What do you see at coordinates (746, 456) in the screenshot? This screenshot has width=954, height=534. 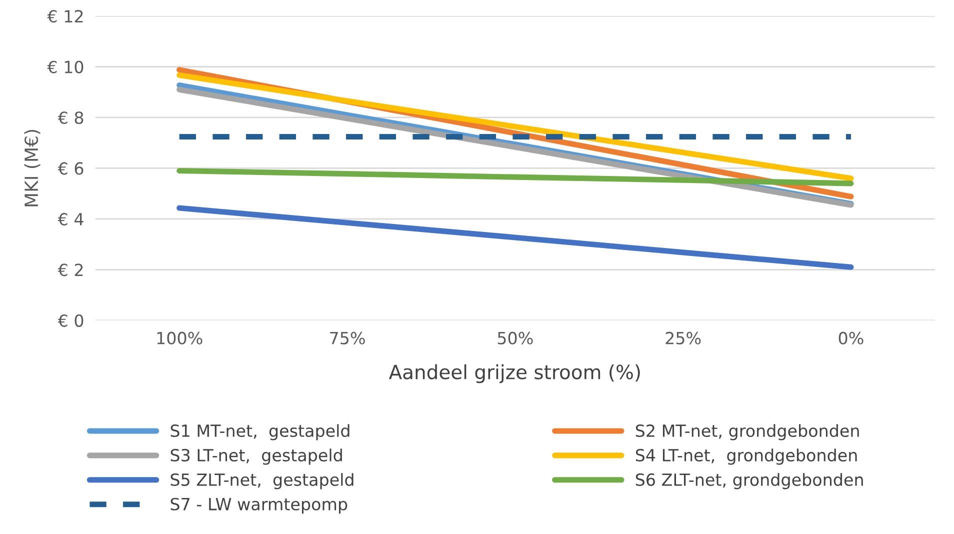 I see `legend-label: S4 LT-net, grondgebonden` at bounding box center [746, 456].